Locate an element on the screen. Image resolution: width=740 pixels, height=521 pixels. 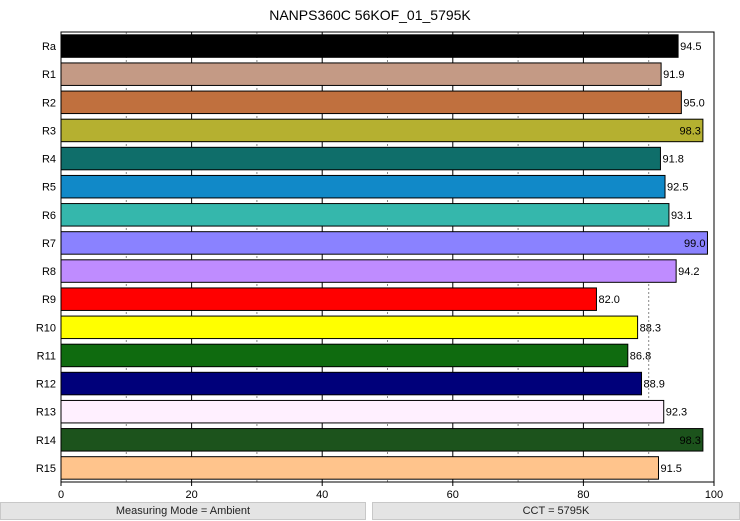
bar-r13 is located at coordinates (362, 411).